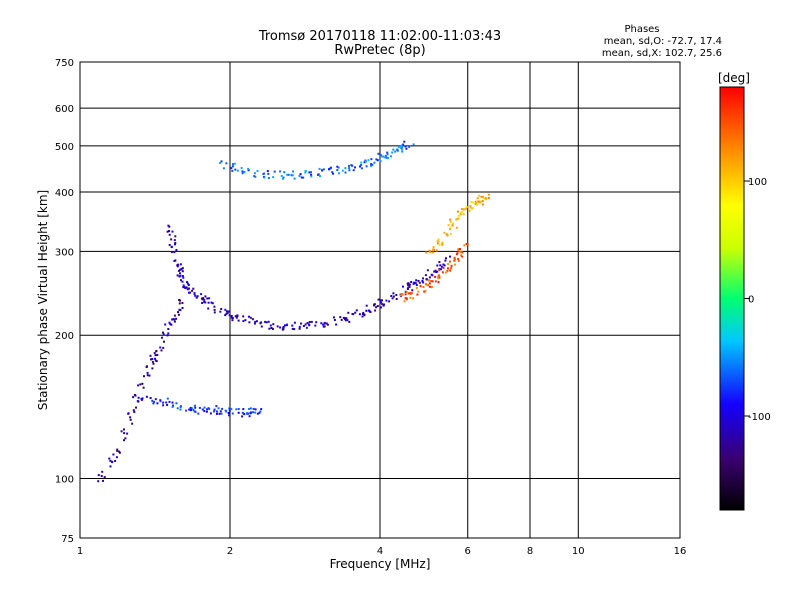 The width and height of the screenshot is (800, 600). I want to click on colorbar-gradient, so click(732, 298).